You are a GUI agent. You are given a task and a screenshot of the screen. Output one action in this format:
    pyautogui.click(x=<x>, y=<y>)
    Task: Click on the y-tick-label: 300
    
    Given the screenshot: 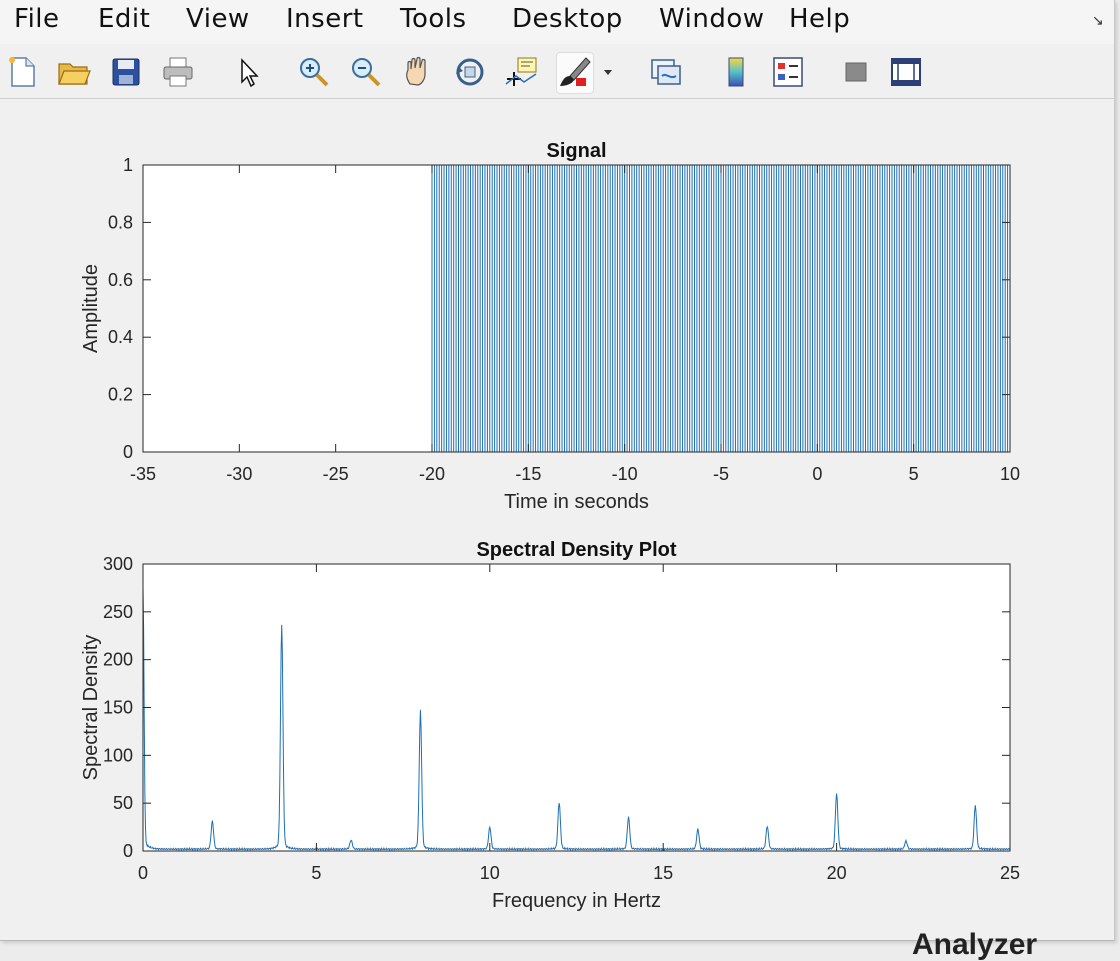 What is the action you would take?
    pyautogui.click(x=118, y=564)
    